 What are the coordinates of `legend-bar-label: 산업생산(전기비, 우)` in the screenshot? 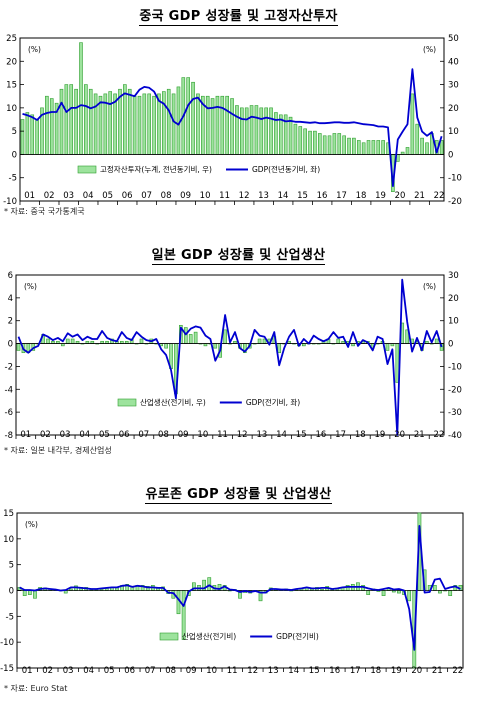 It's located at (173, 402).